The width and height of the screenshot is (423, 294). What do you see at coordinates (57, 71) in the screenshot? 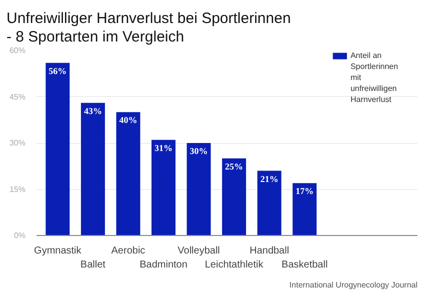
I see `data-label: 56%` at bounding box center [57, 71].